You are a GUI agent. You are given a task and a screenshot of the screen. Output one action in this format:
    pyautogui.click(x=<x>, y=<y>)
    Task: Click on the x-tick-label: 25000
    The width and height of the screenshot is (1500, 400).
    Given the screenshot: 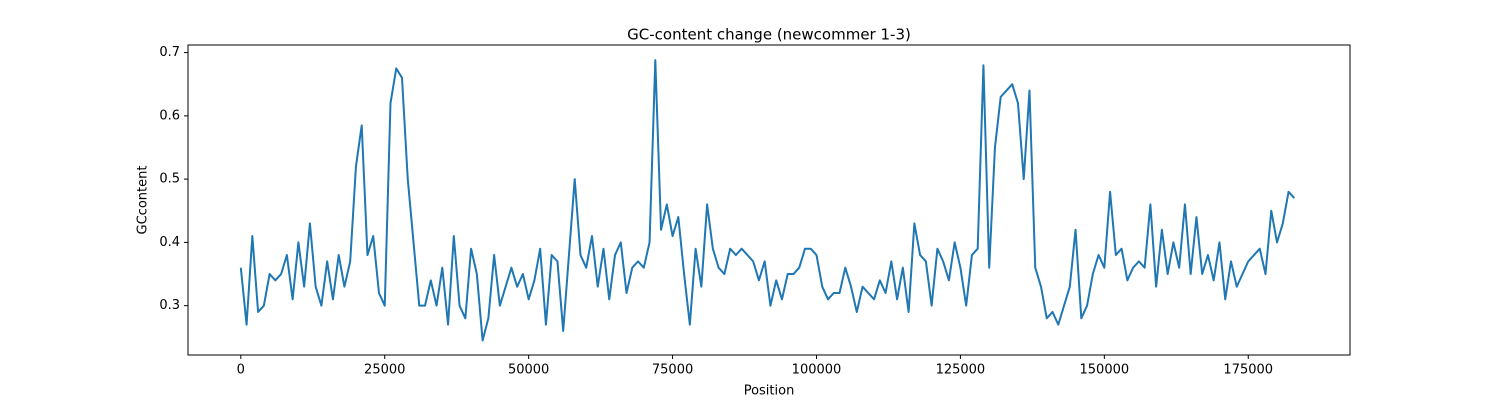 What is the action you would take?
    pyautogui.click(x=384, y=370)
    